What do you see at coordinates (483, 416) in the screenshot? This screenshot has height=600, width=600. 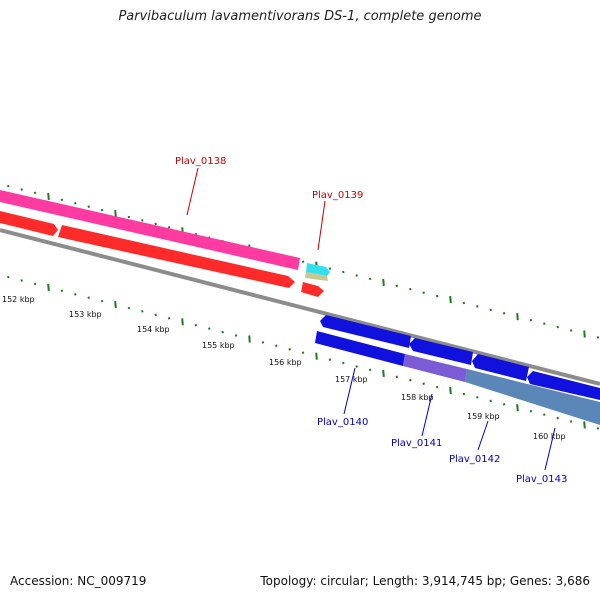 I see `kbp-label: 159 kbp` at bounding box center [483, 416].